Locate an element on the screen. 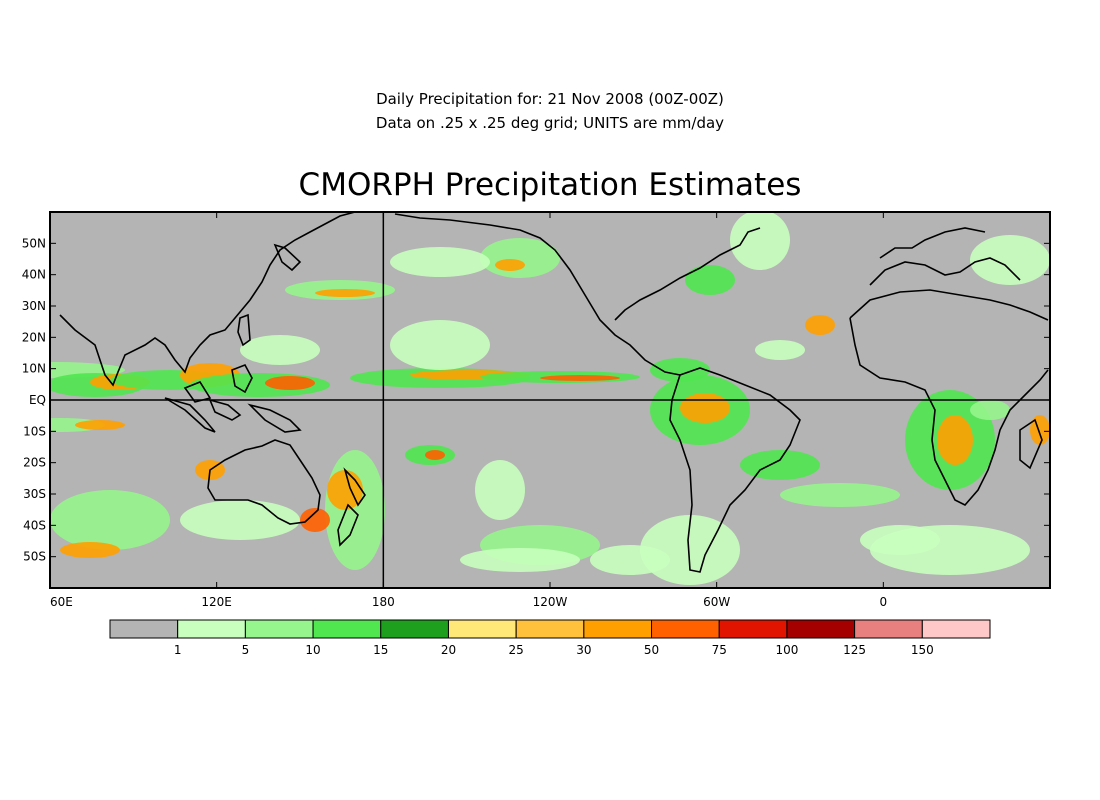  colorbar-label: 25 is located at coordinates (516, 650).